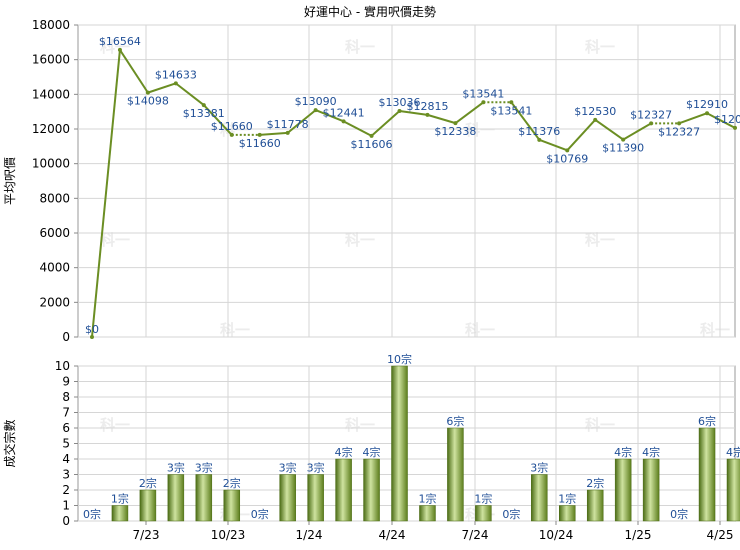  Describe the element at coordinates (176, 74) in the screenshot. I see `data-label: $14633` at that location.